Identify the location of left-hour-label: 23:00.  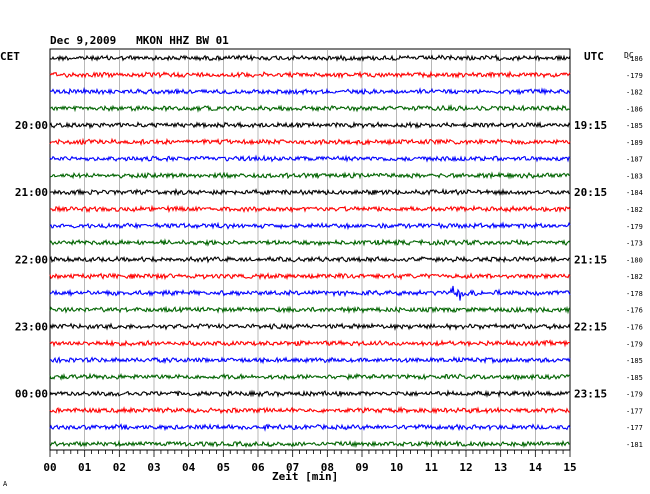
(31, 326).